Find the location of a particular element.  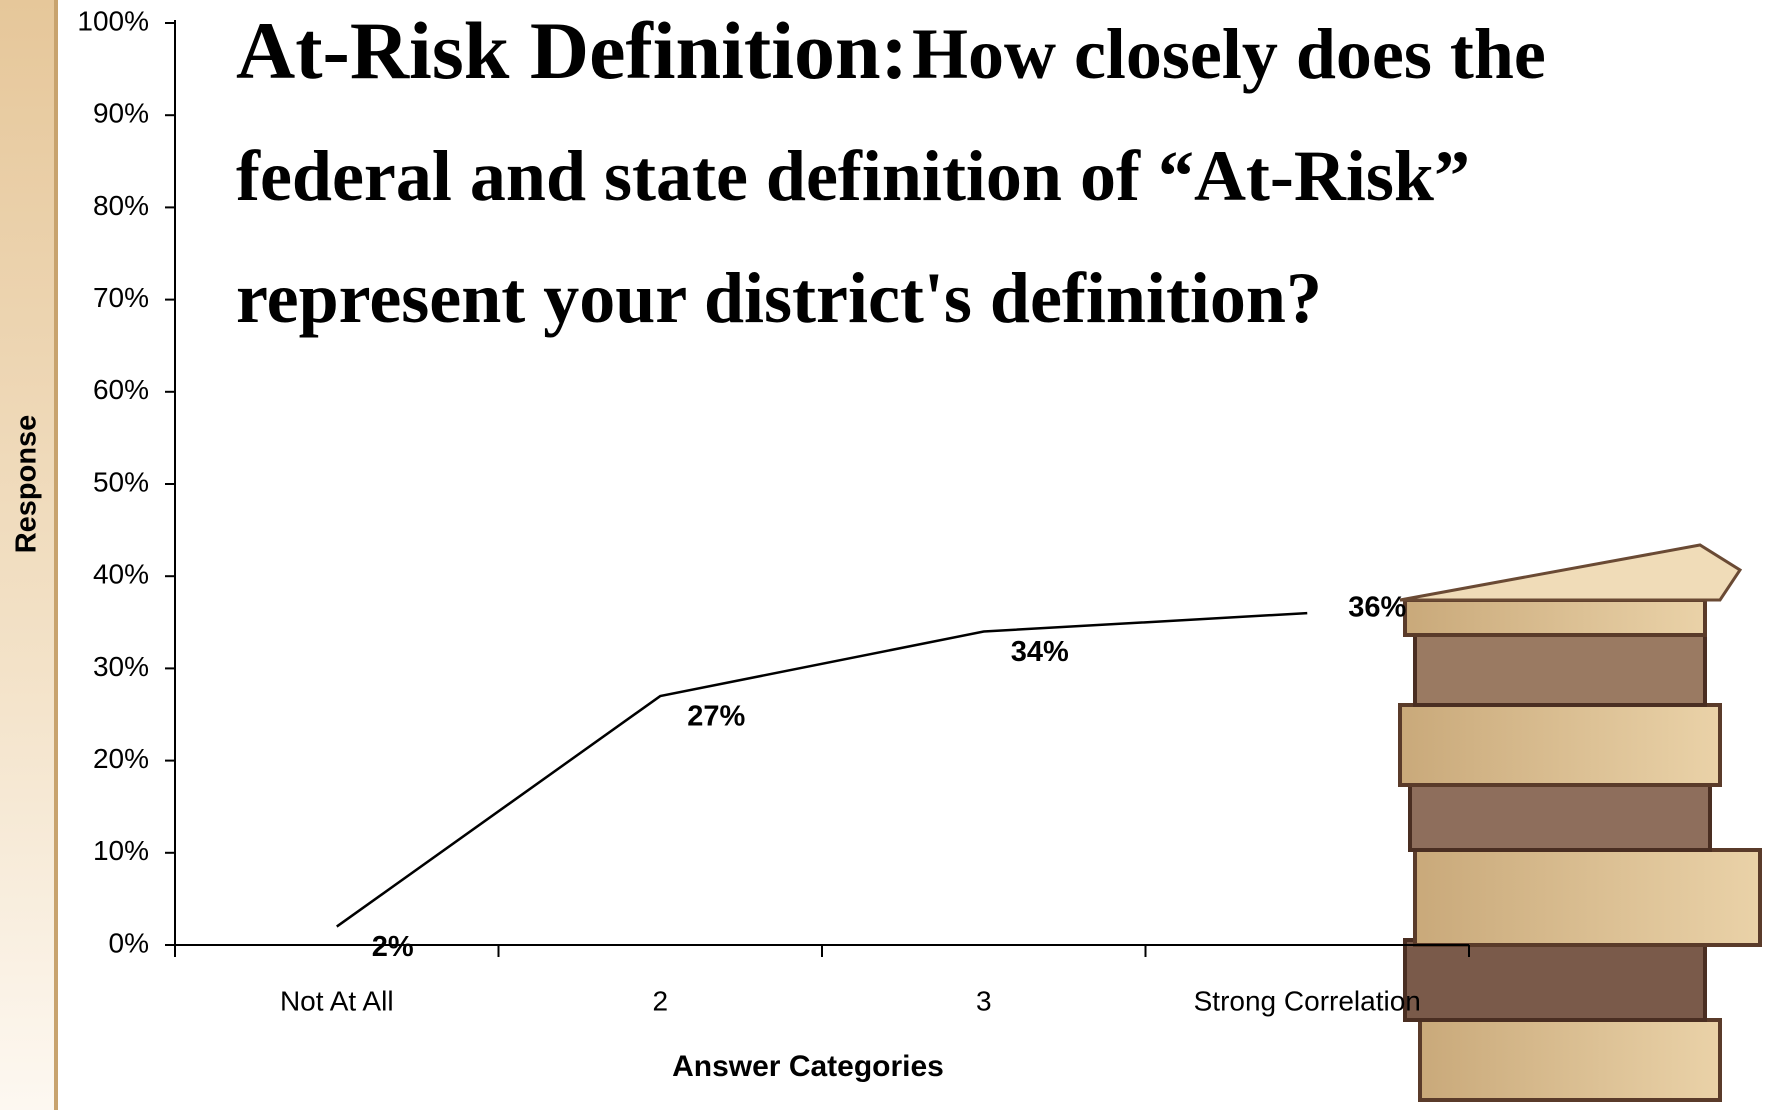

y-tick-label: 10% is located at coordinates (121, 850).